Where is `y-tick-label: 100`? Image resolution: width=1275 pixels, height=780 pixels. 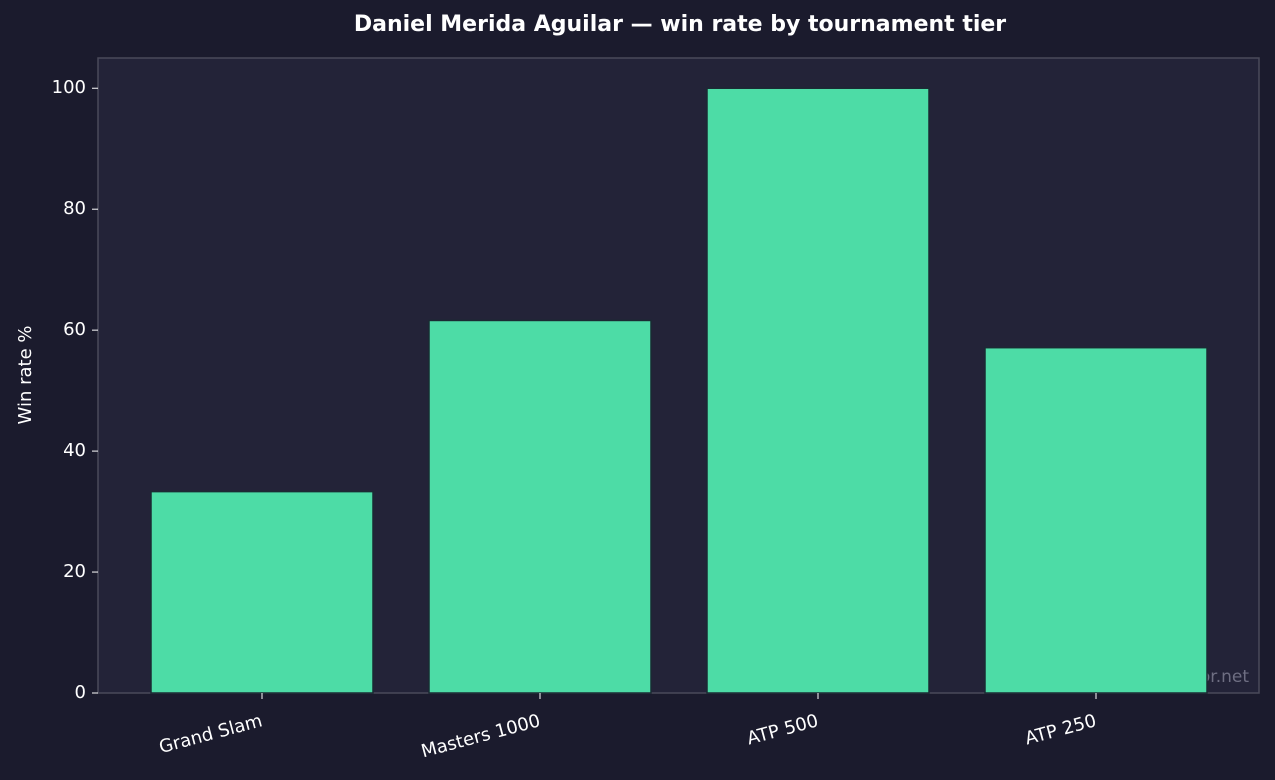 y-tick-label: 100 is located at coordinates (69, 87).